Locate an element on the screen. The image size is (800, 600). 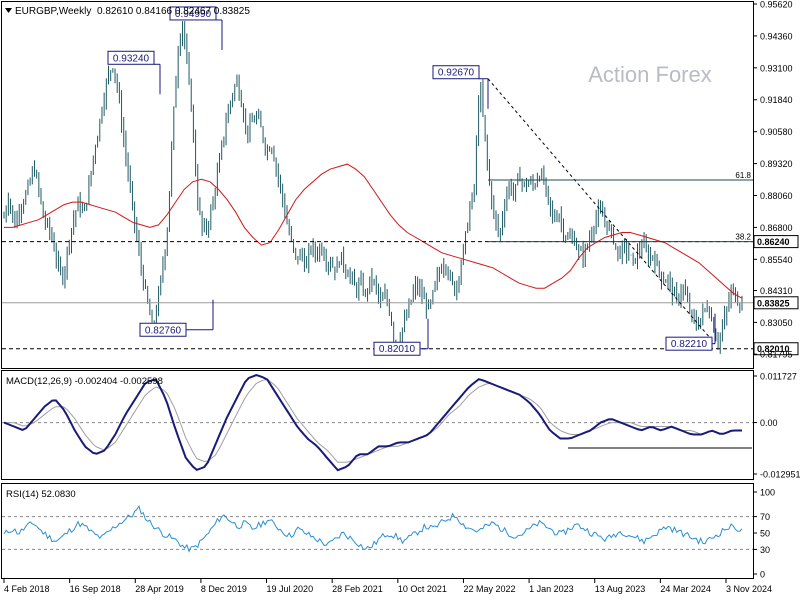
x-tick-label: 28 Feb 2021 is located at coordinates (357, 589).